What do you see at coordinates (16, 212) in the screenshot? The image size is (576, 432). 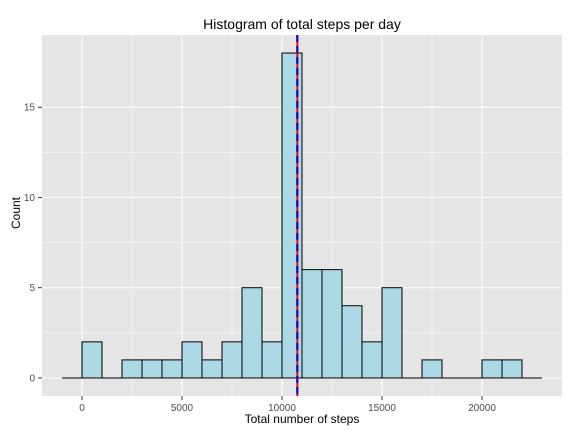 I see `y-axis-title: Count` at bounding box center [16, 212].